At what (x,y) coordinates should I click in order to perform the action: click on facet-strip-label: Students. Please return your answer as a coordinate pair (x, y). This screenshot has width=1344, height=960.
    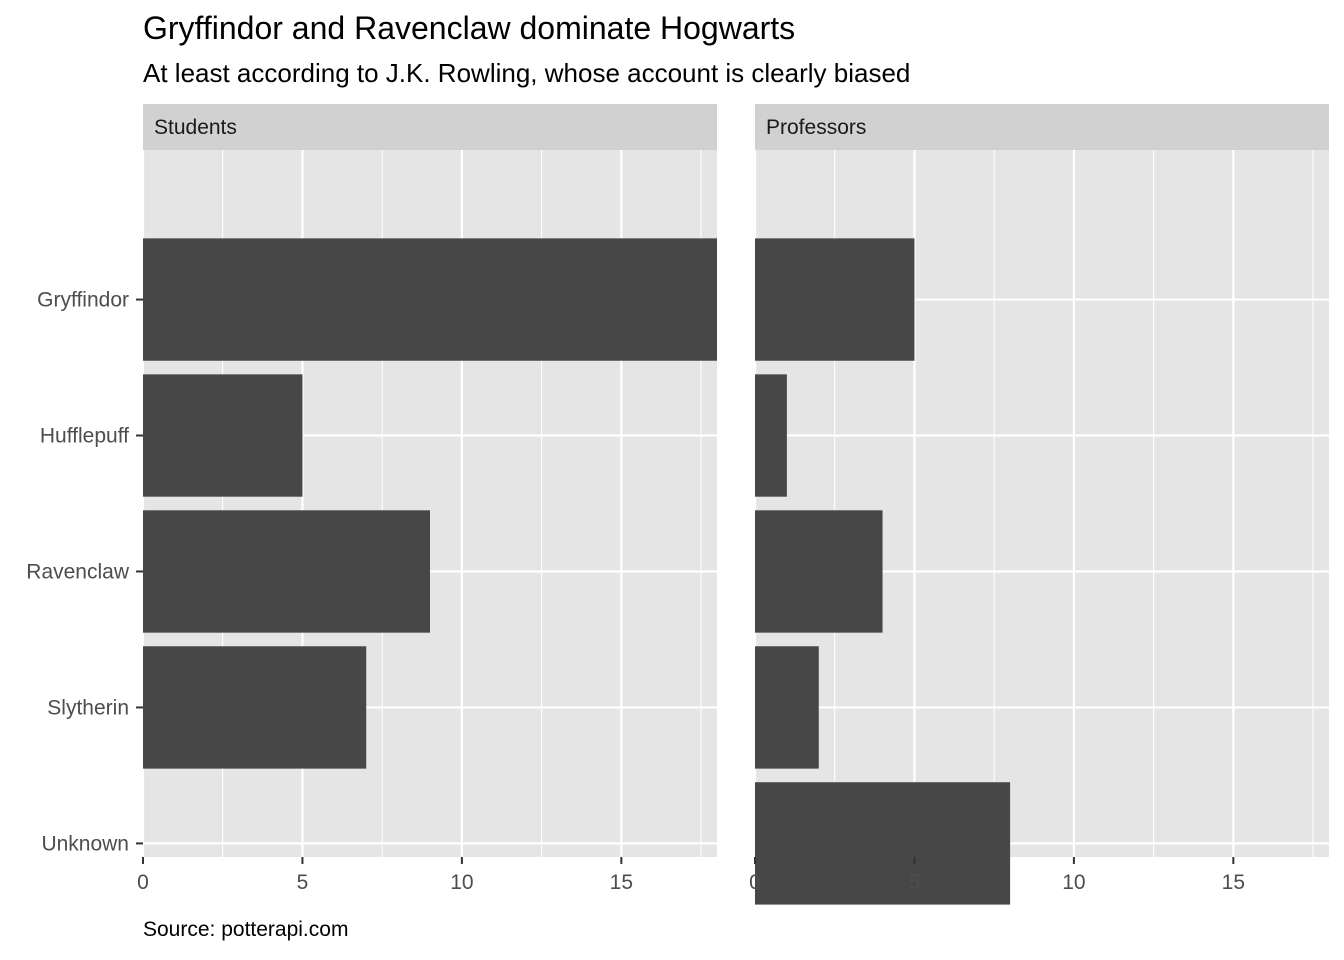
    Looking at the image, I should click on (195, 127).